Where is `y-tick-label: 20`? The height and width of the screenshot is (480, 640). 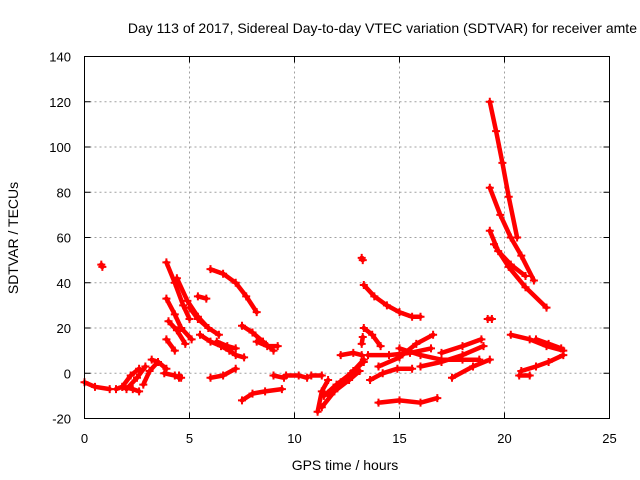 y-tick-label: 20 is located at coordinates (64, 328).